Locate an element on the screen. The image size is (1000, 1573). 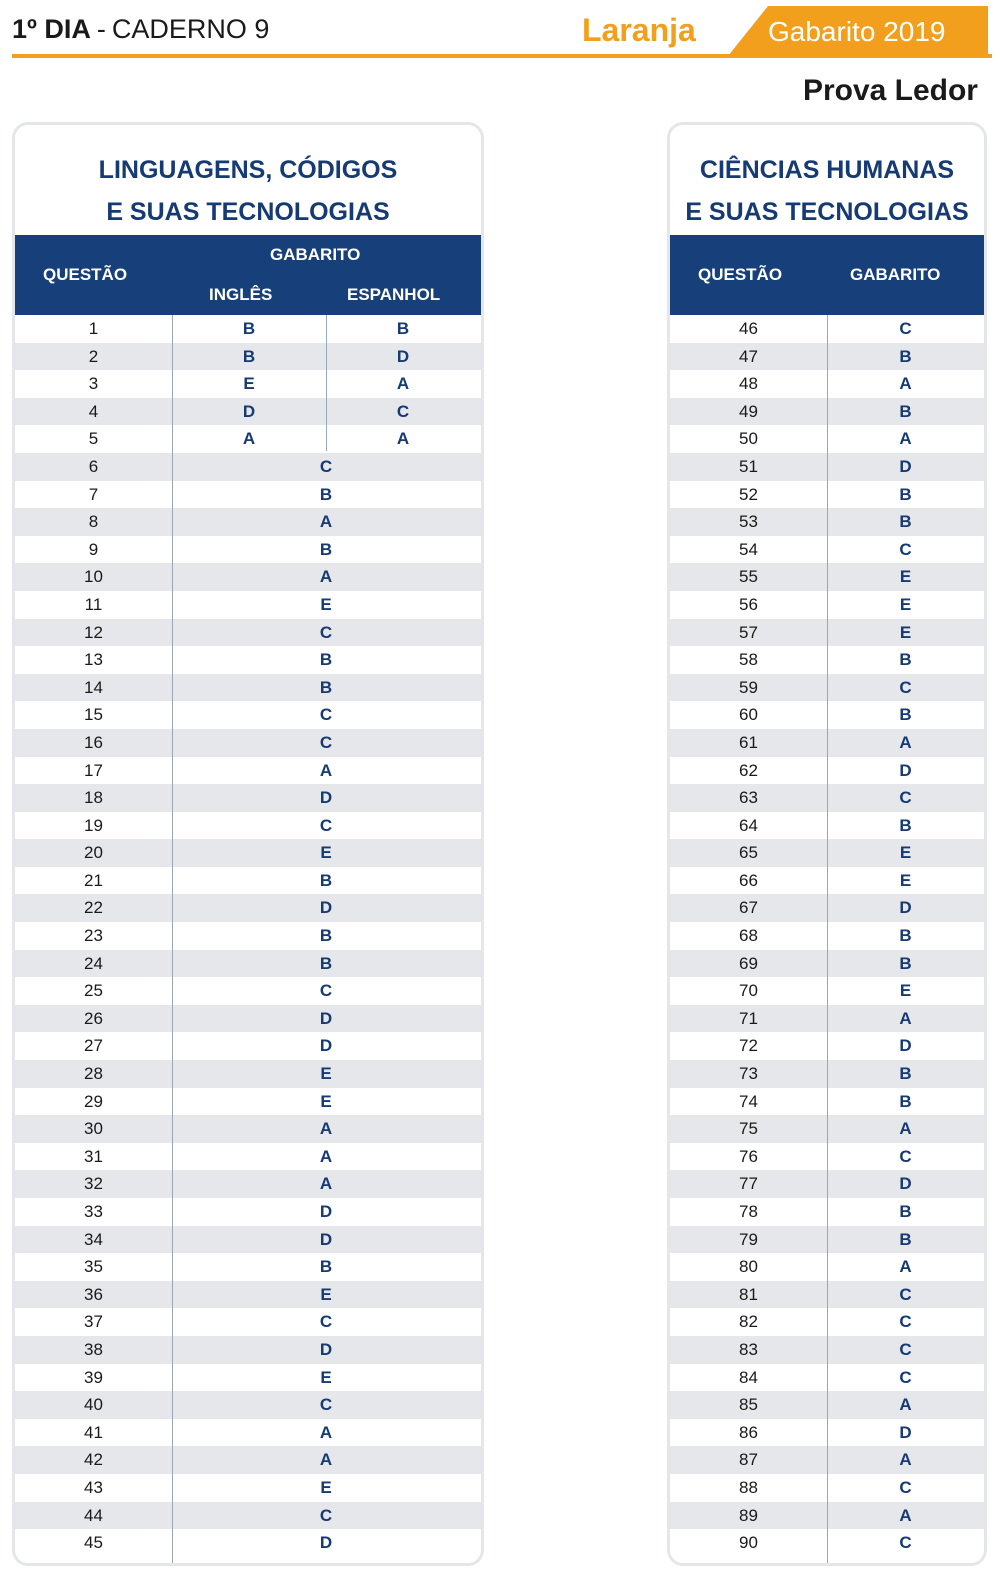
question-number: 62 is located at coordinates (748, 770).